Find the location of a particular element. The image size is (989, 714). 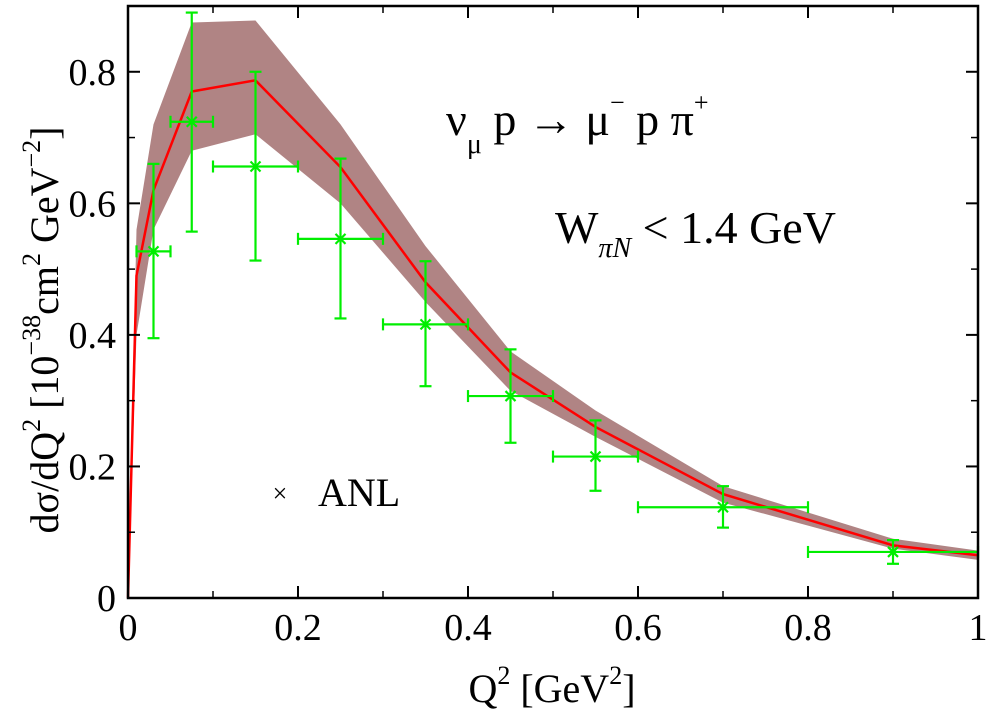

reaction-nu: ν is located at coordinates (456, 119).